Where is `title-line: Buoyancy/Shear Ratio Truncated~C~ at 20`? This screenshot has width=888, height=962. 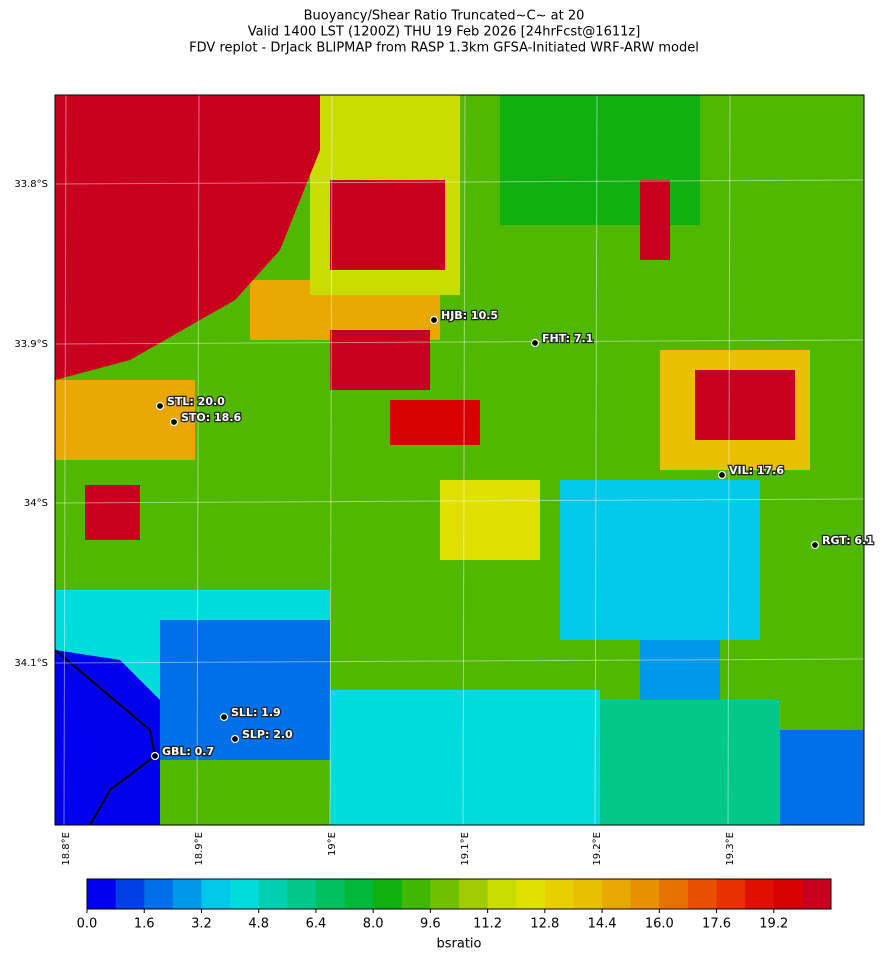 title-line: Buoyancy/Shear Ratio Truncated~C~ at 20 is located at coordinates (444, 16).